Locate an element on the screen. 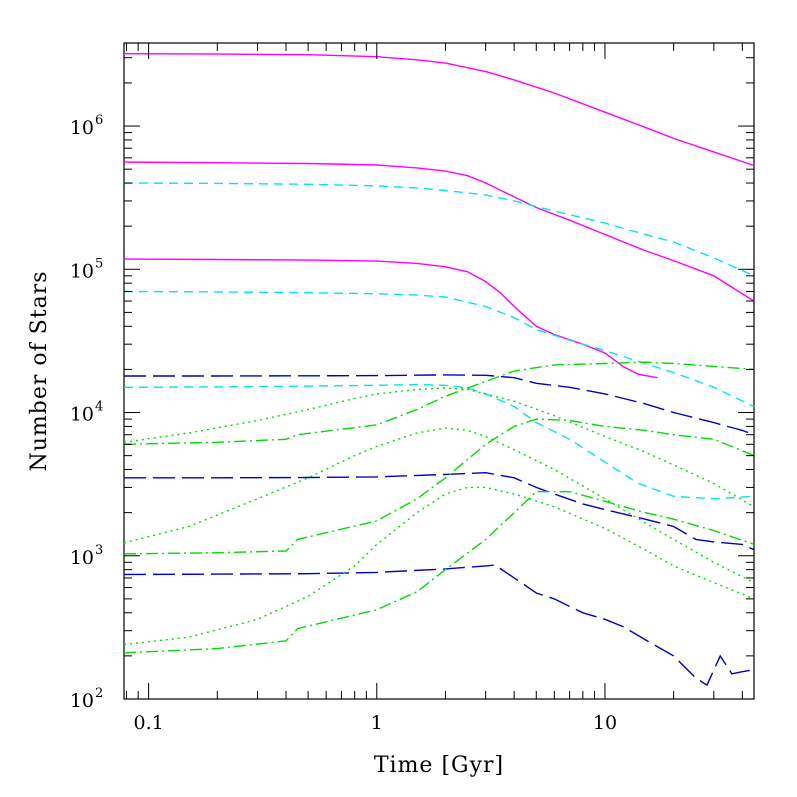  x-tick-label: 10 is located at coordinates (605, 723).